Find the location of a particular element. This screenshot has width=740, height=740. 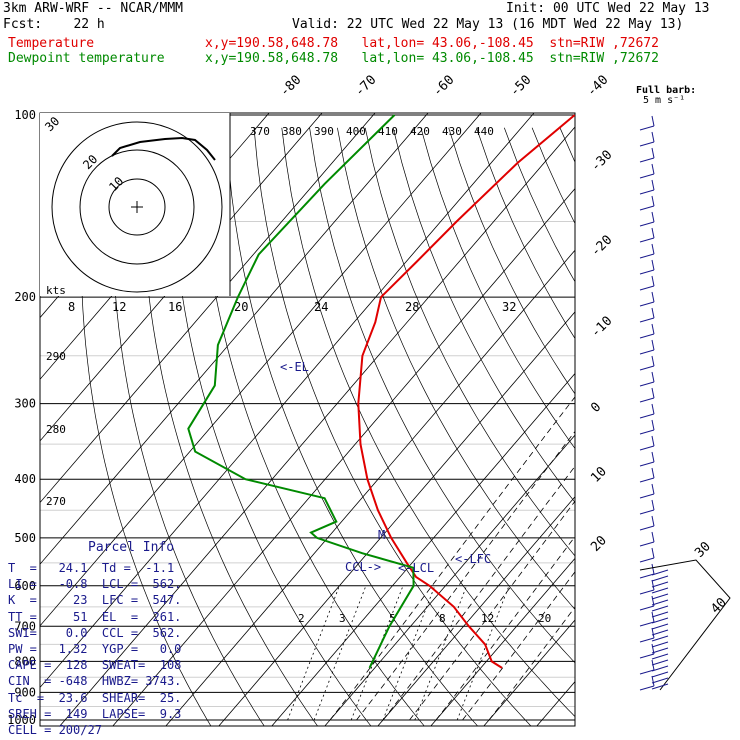

parcel-info-title: Parcel Info is located at coordinates (131, 547).